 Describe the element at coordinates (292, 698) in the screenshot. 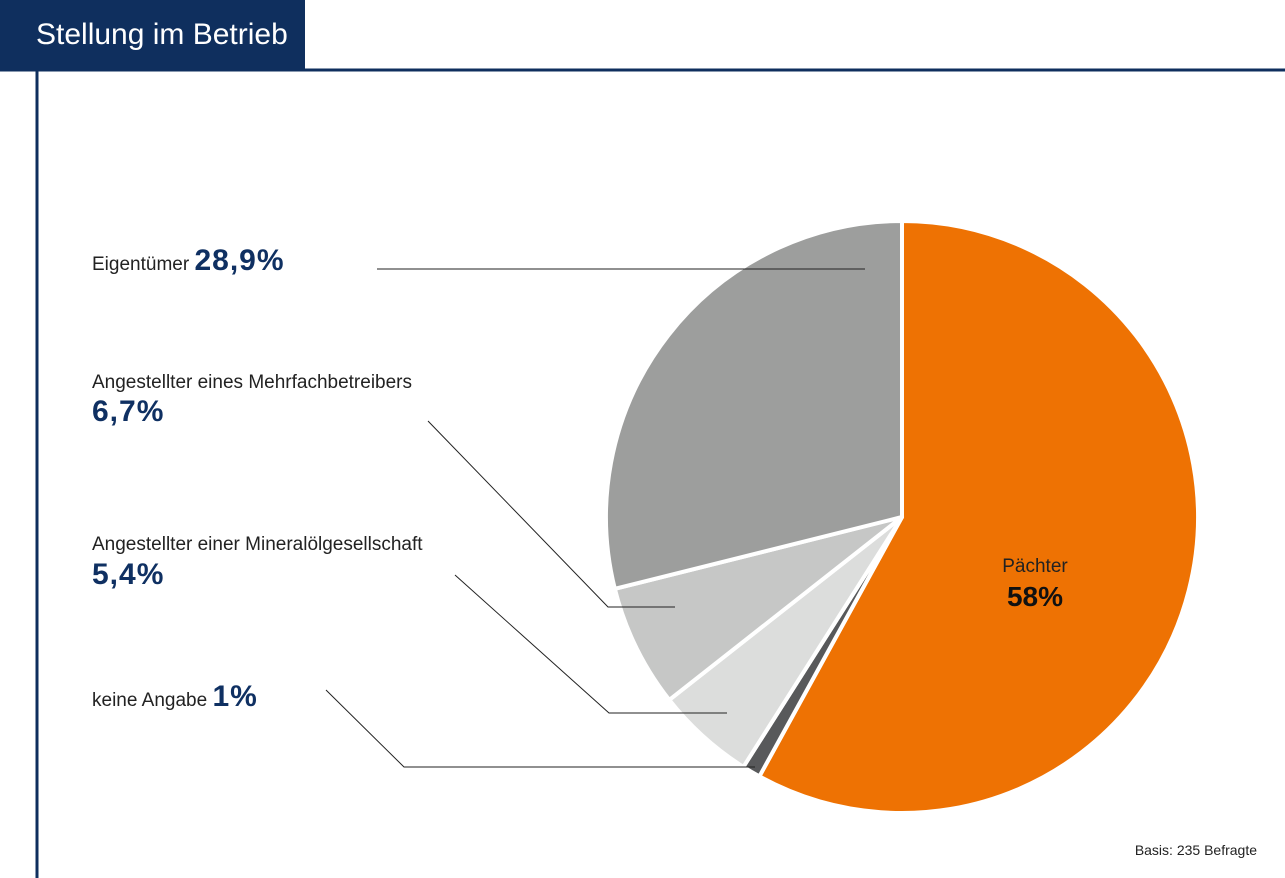

I see `slice-label: keine Angabe 1%` at that location.